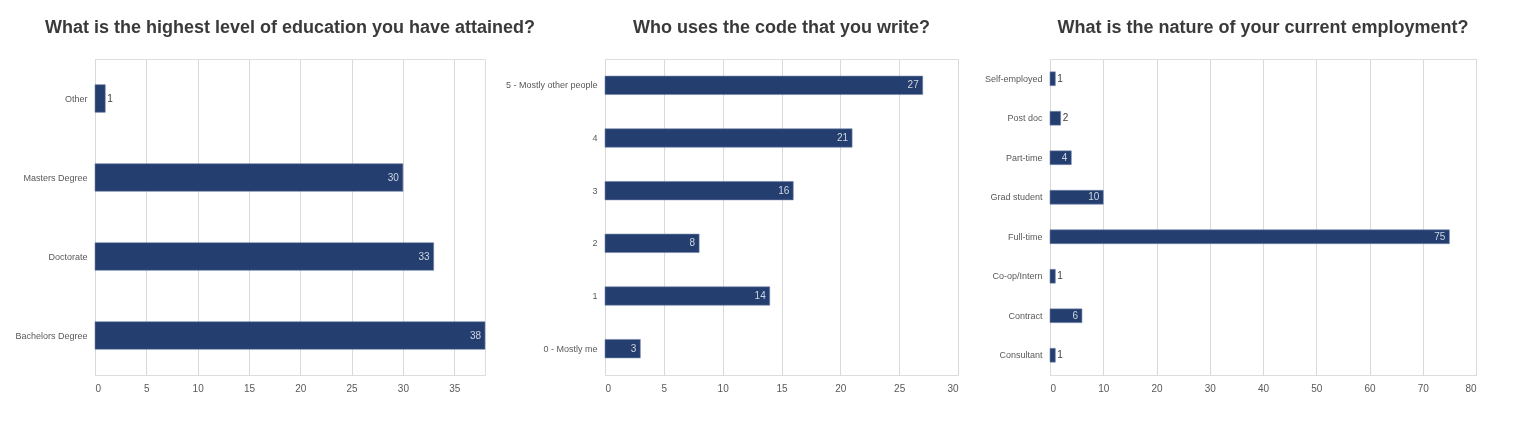 The width and height of the screenshot is (1520, 424). I want to click on chart-title: Who uses the code that you write?, so click(781, 27).